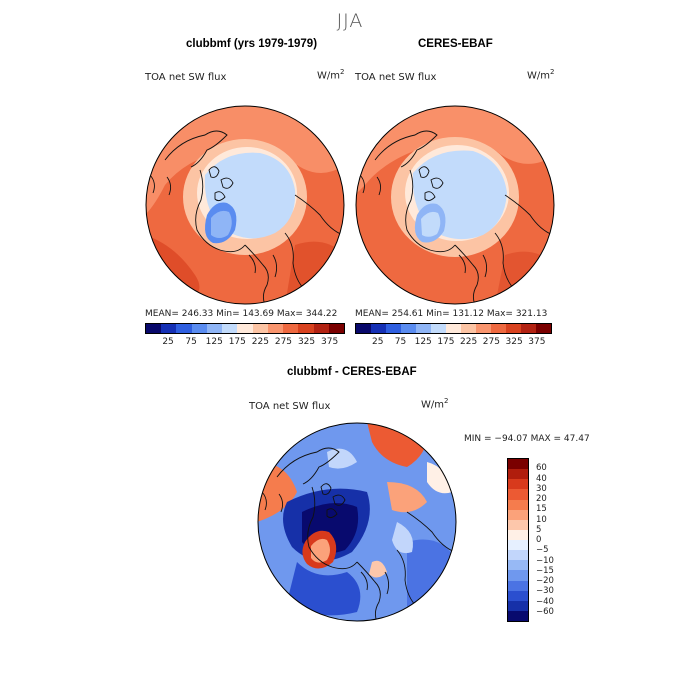 The width and height of the screenshot is (700, 700). Describe the element at coordinates (245, 205) in the screenshot. I see `polar-map-model` at that location.